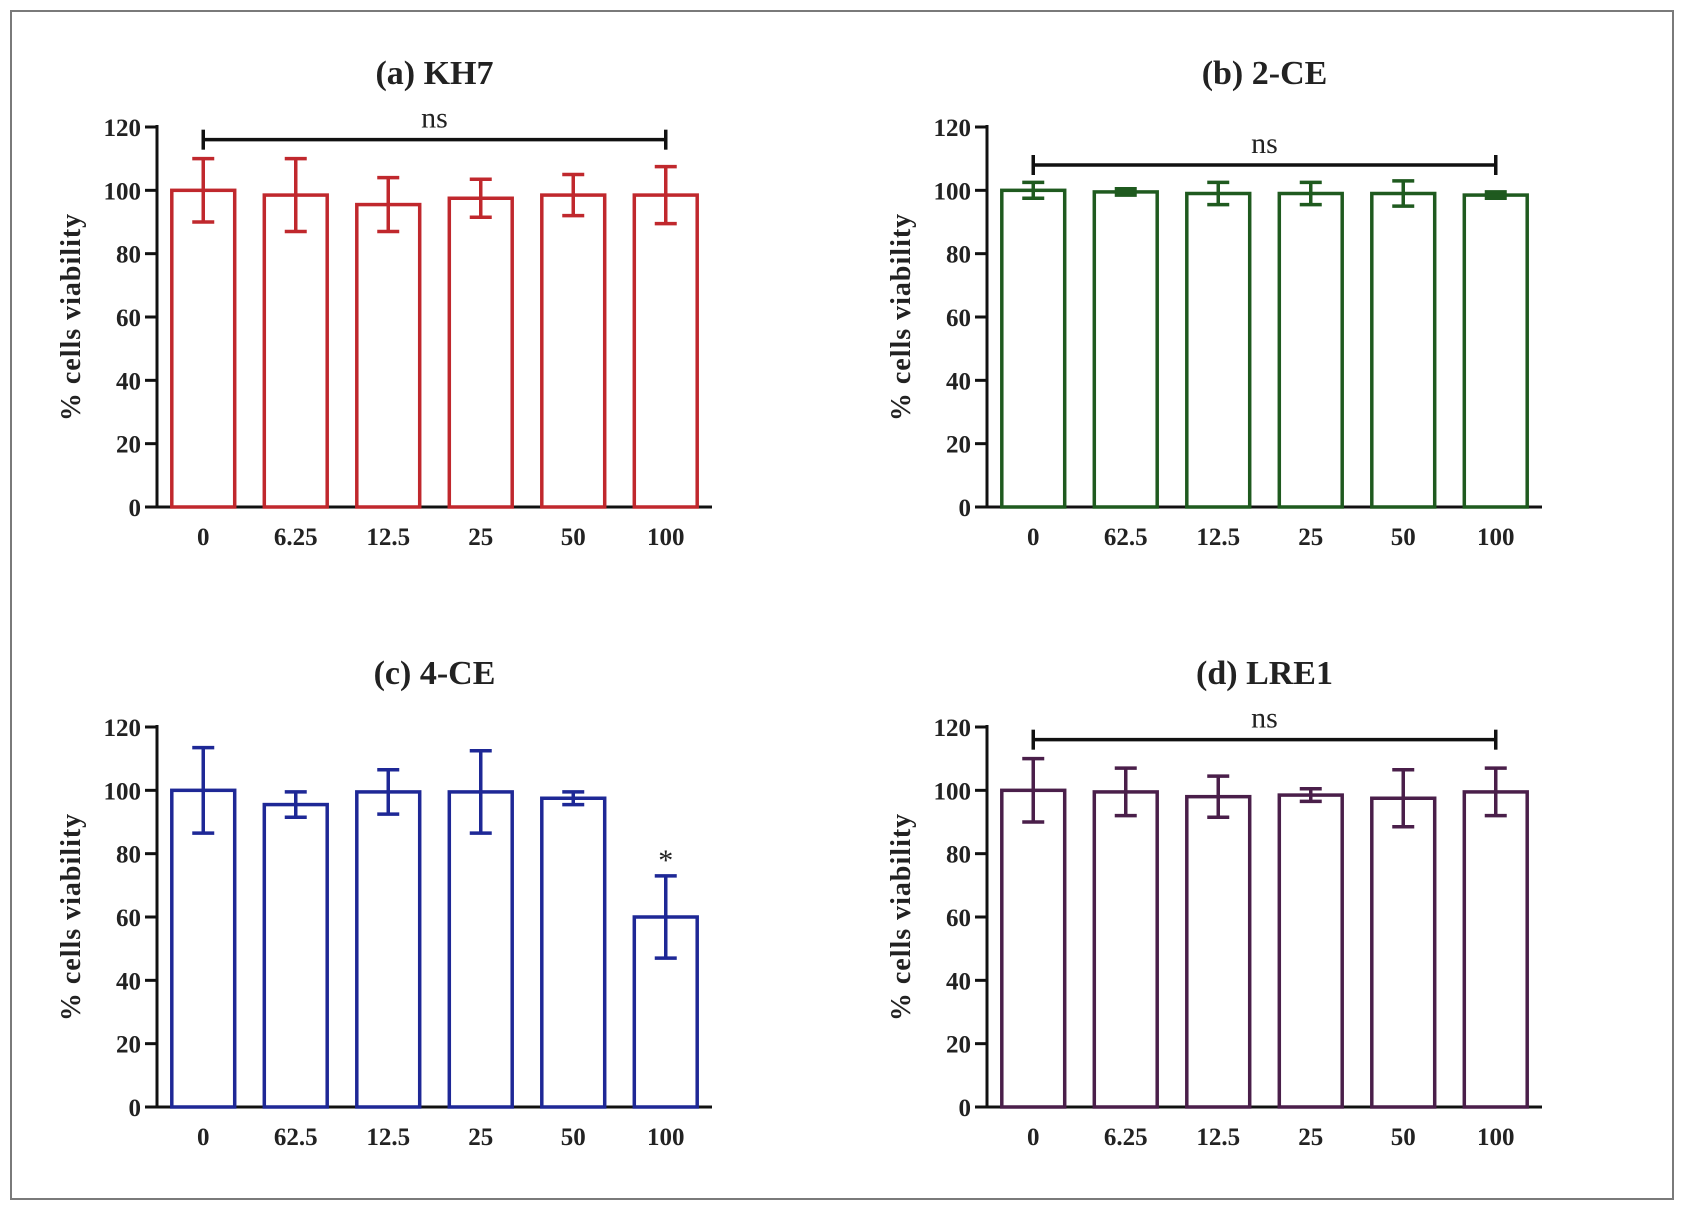 The width and height of the screenshot is (1686, 1232). I want to click on chart-title: (a) KH7, so click(434, 73).